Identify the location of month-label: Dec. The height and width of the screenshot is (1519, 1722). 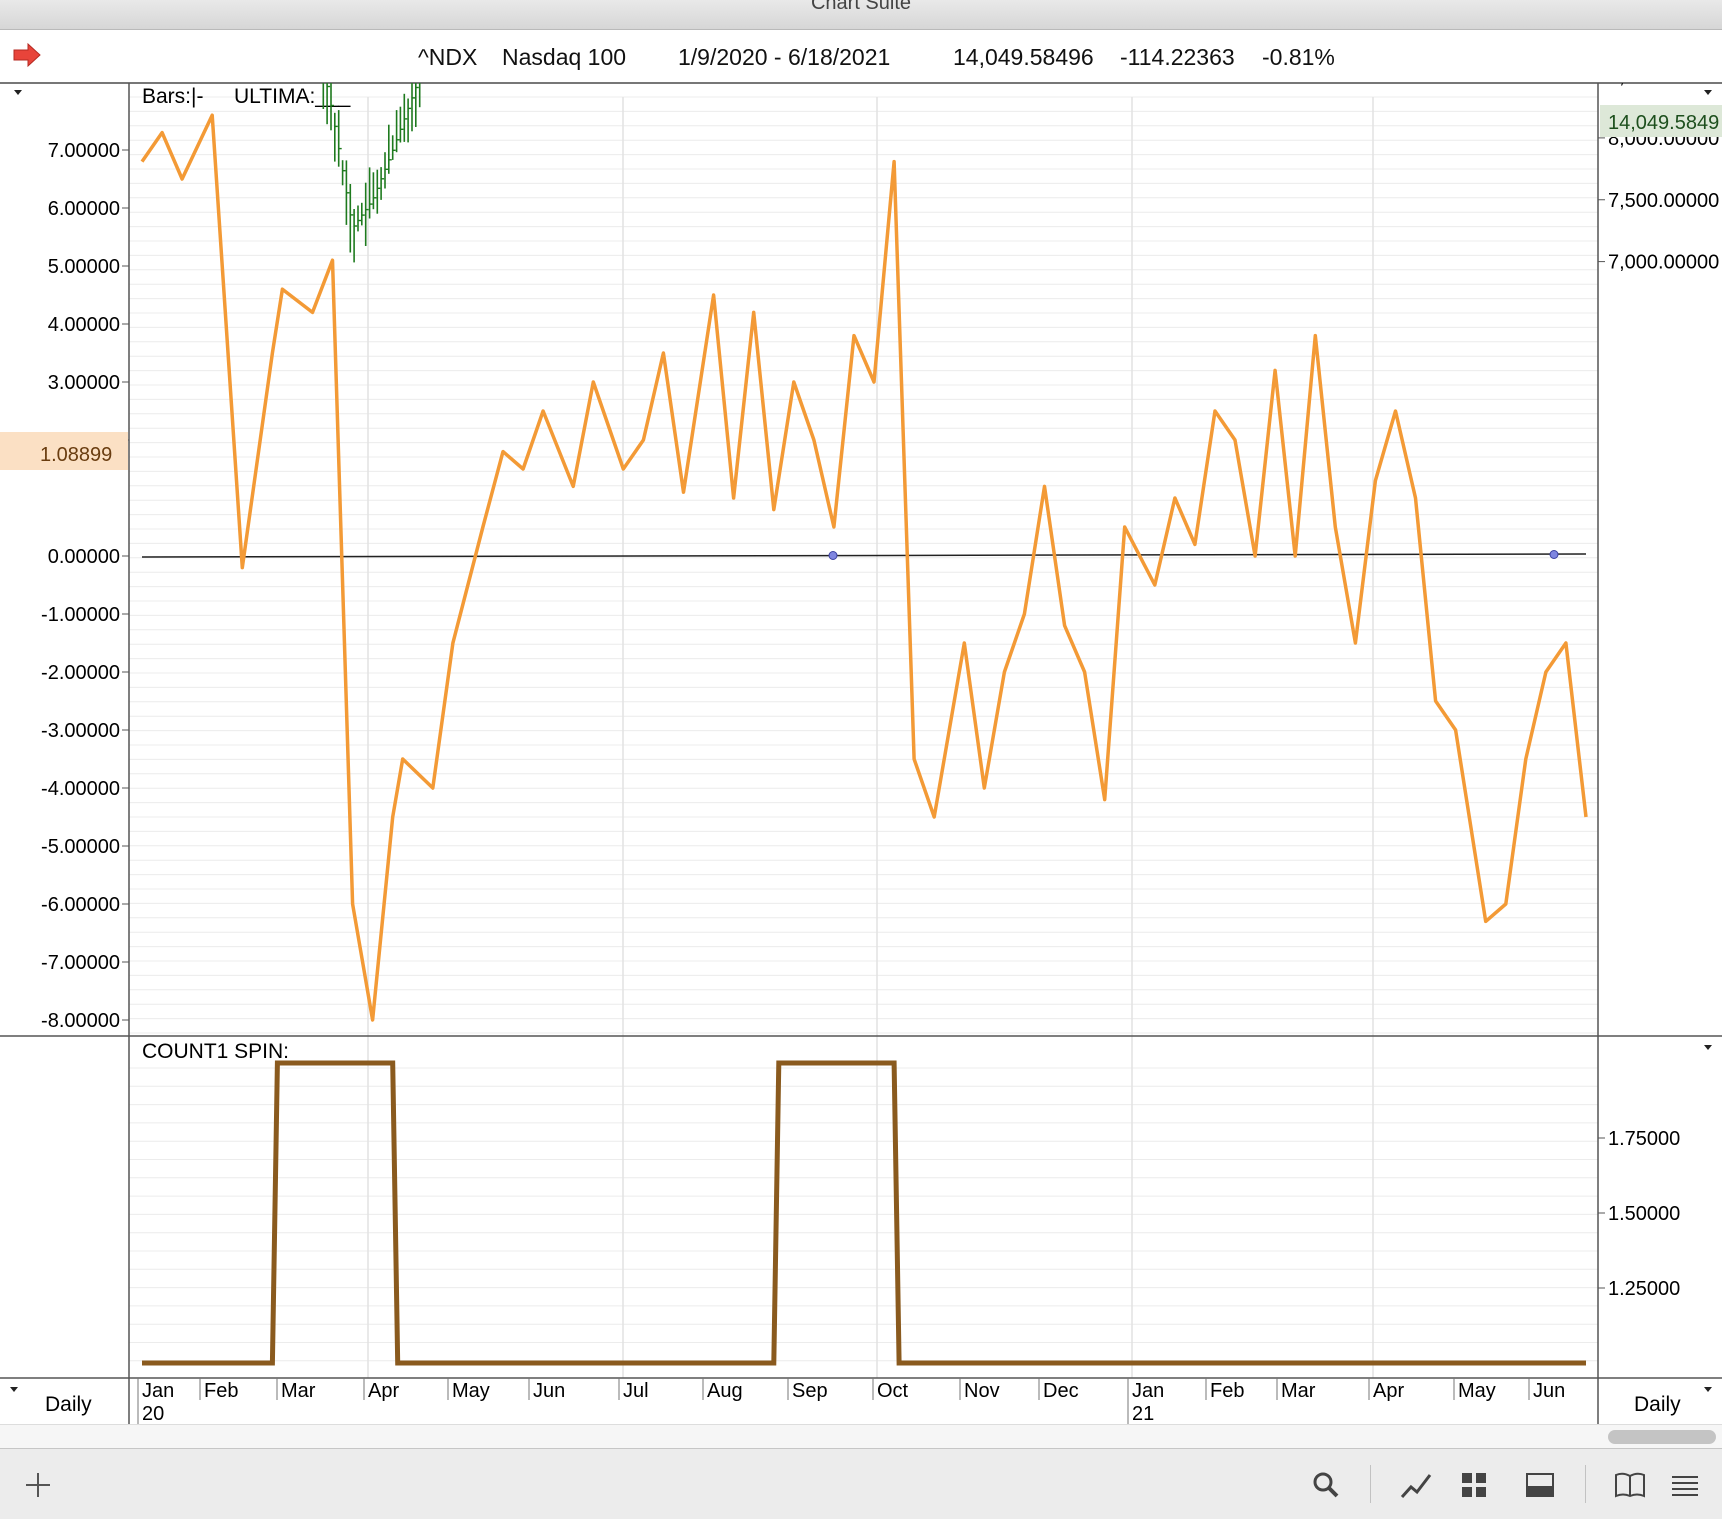
(1061, 1391).